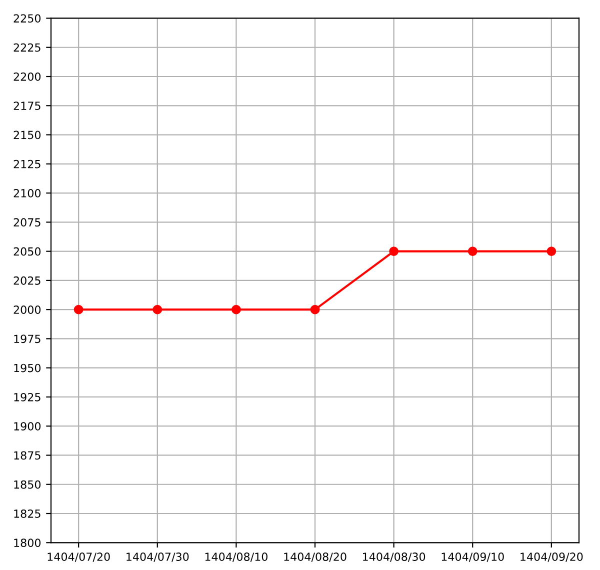 The image size is (600, 570). I want to click on y-tick-label: 1825, so click(27, 513).